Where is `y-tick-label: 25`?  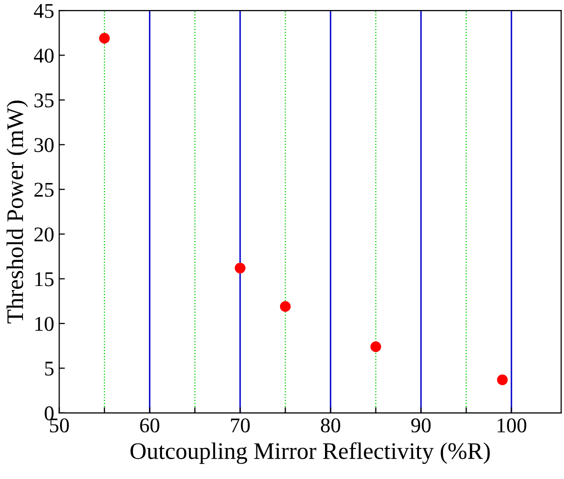
y-tick-label: 25 is located at coordinates (44, 189).